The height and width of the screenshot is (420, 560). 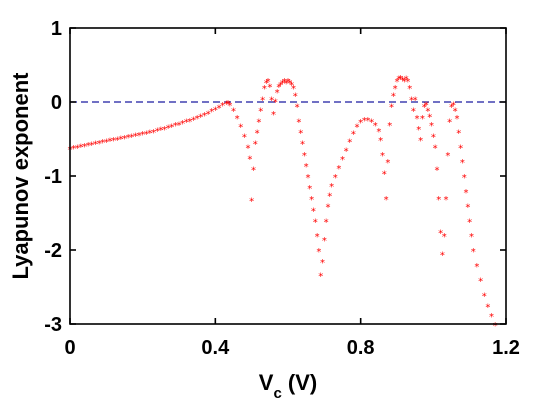 What do you see at coordinates (266, 382) in the screenshot?
I see `x-axis-main: V` at bounding box center [266, 382].